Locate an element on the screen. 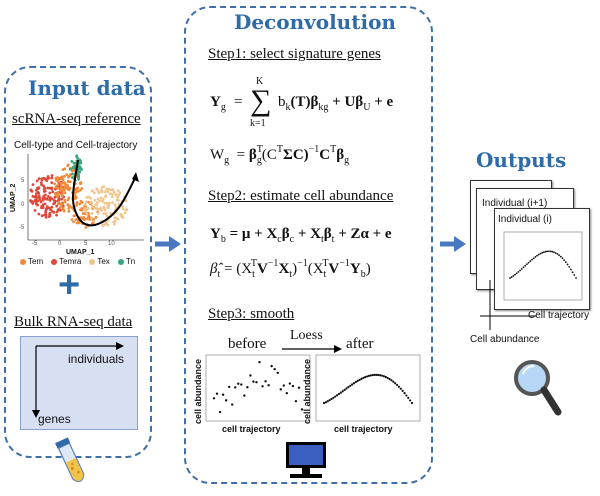 The height and width of the screenshot is (496, 600). legend-label: Tem is located at coordinates (36, 261).